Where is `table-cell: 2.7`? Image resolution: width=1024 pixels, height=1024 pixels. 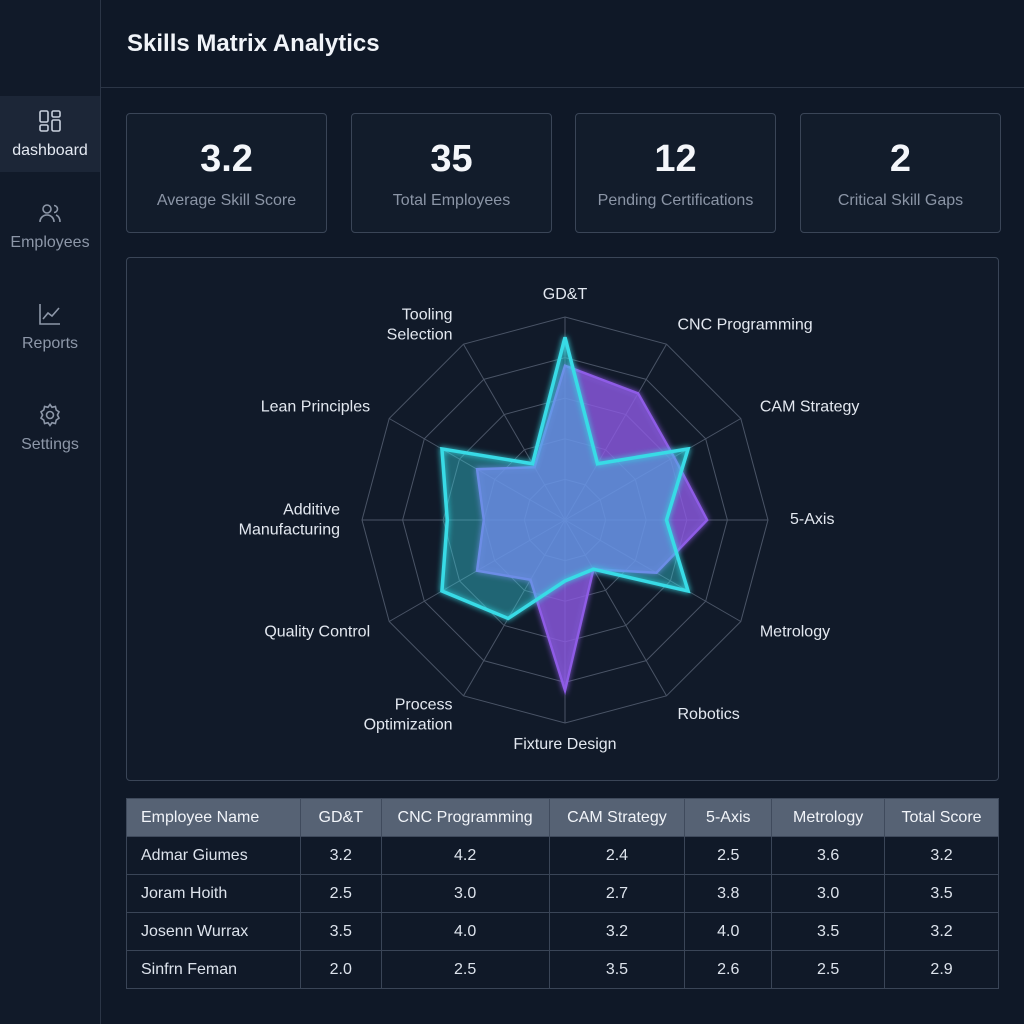 table-cell: 2.7 is located at coordinates (617, 893).